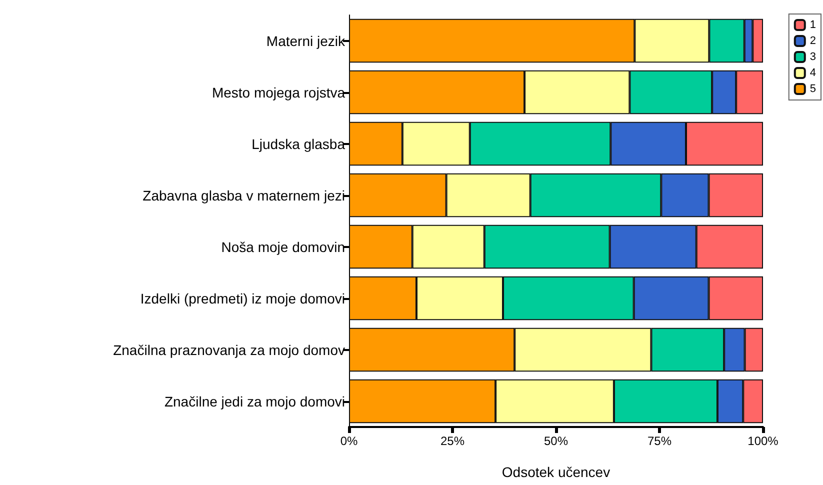  Describe the element at coordinates (299, 144) in the screenshot. I see `y-tick-label: Ljudska glasba` at that location.